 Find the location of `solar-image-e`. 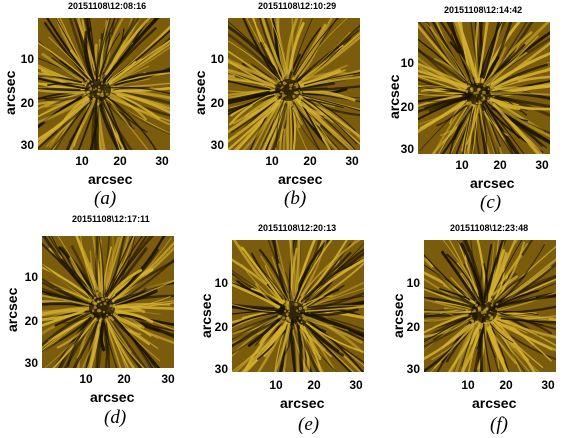

solar-image-e is located at coordinates (298, 306).